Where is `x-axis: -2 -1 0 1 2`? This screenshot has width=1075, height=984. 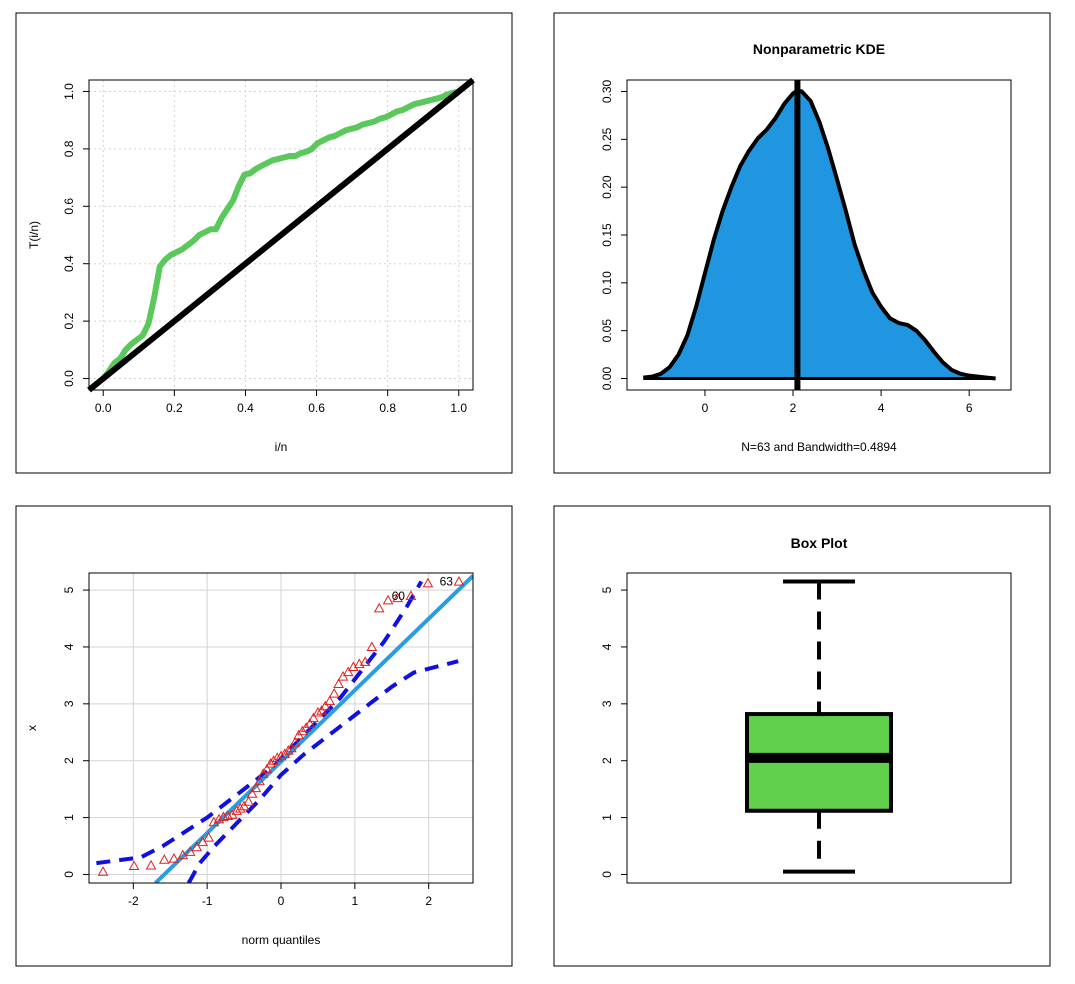
x-axis: -2 -1 0 1 2 is located at coordinates (280, 895).